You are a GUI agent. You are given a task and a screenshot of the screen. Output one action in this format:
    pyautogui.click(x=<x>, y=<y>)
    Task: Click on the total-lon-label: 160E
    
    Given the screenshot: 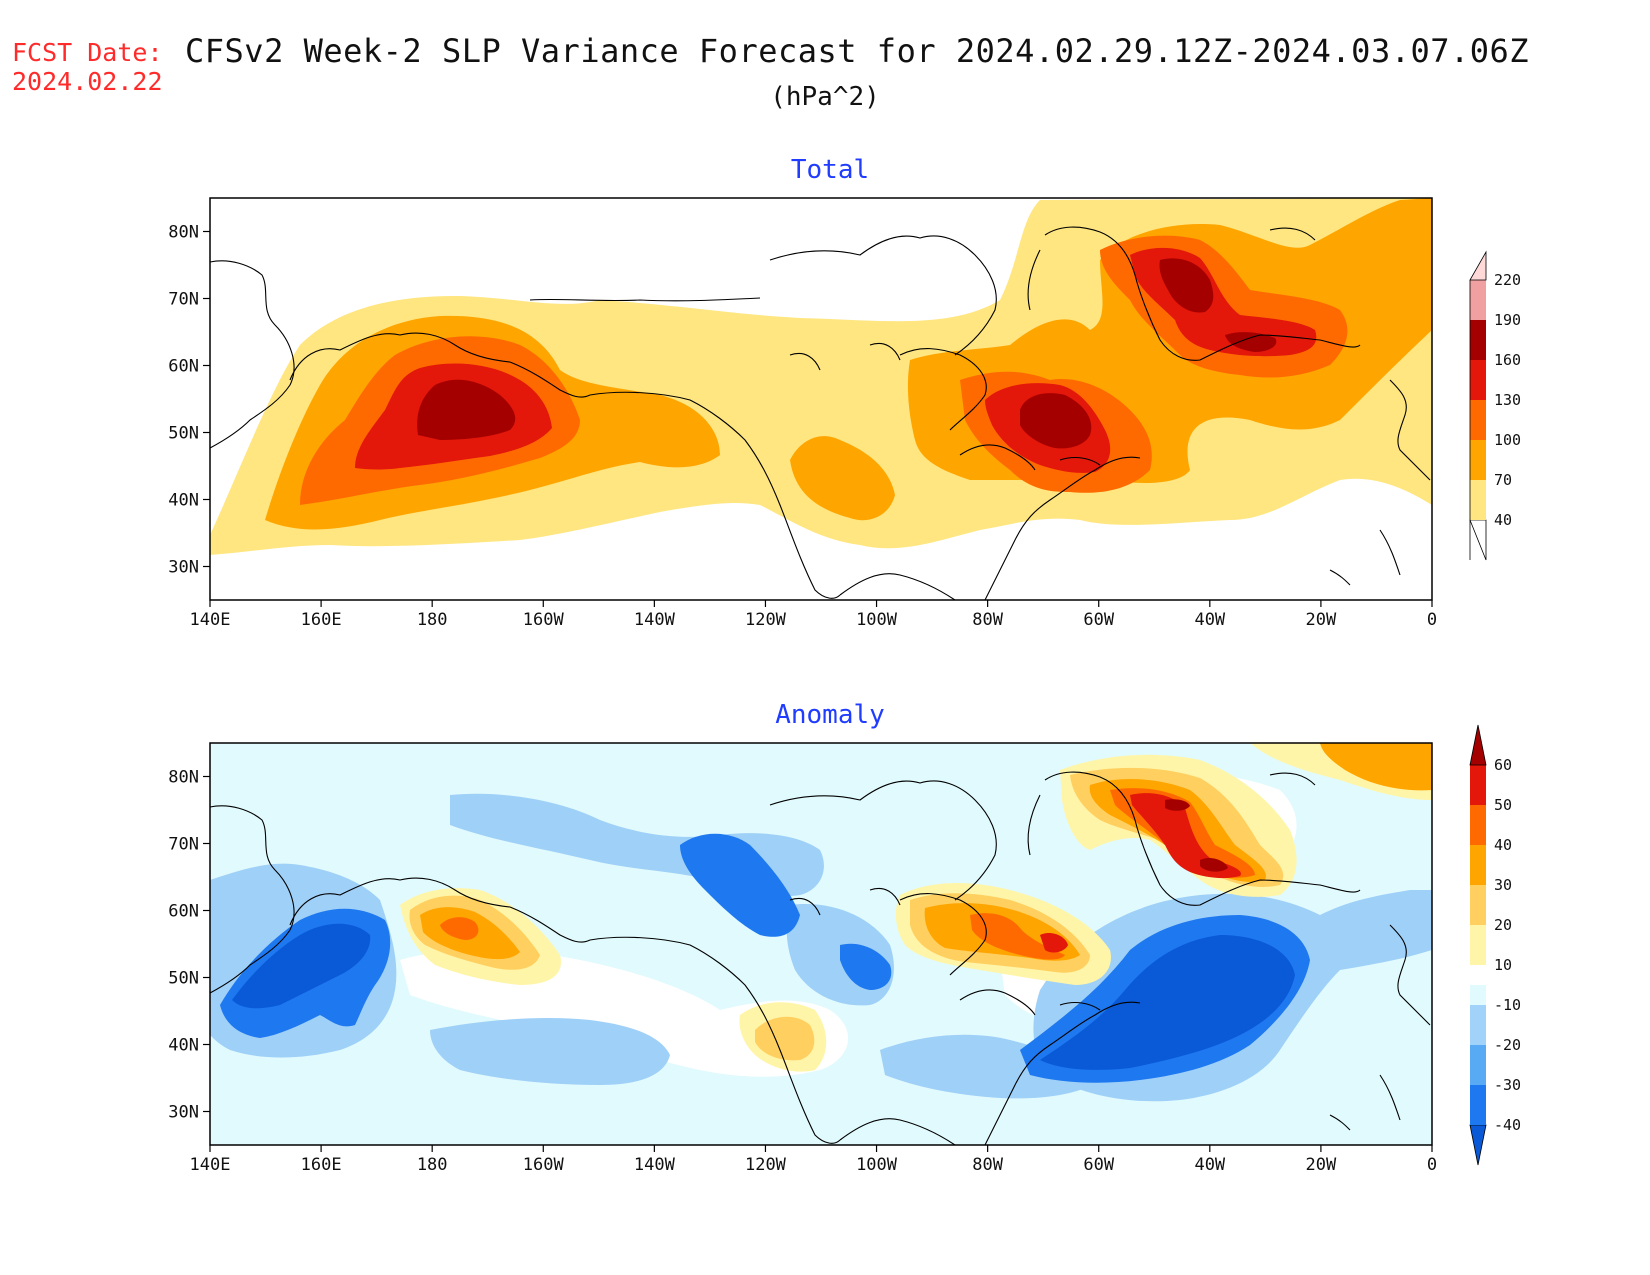 What is the action you would take?
    pyautogui.click(x=321, y=620)
    